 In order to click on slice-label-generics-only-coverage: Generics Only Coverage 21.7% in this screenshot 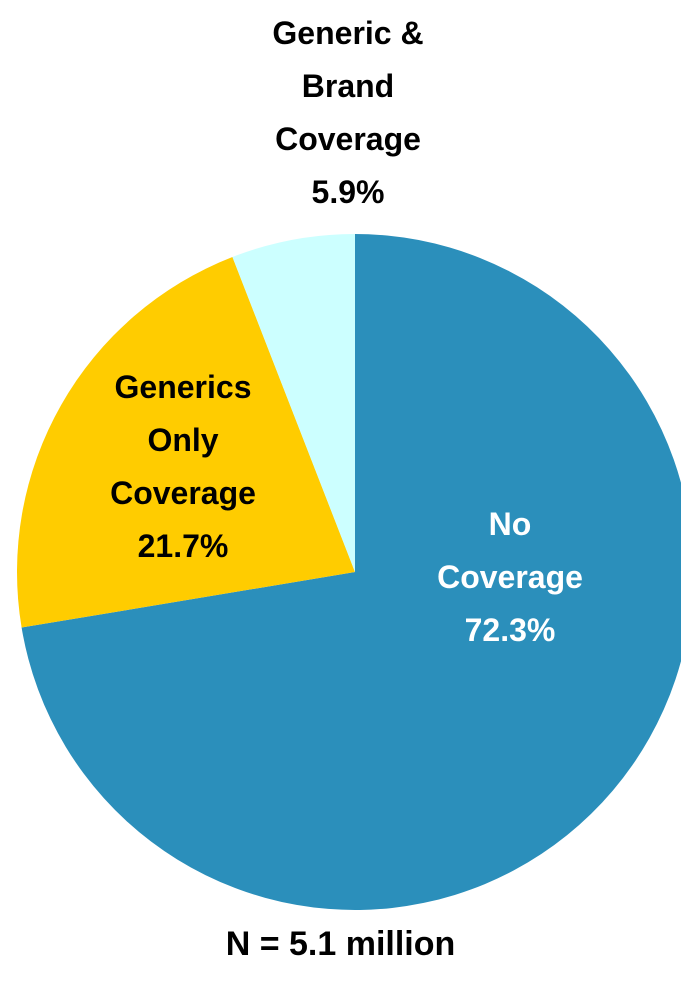, I will do `click(183, 466)`.